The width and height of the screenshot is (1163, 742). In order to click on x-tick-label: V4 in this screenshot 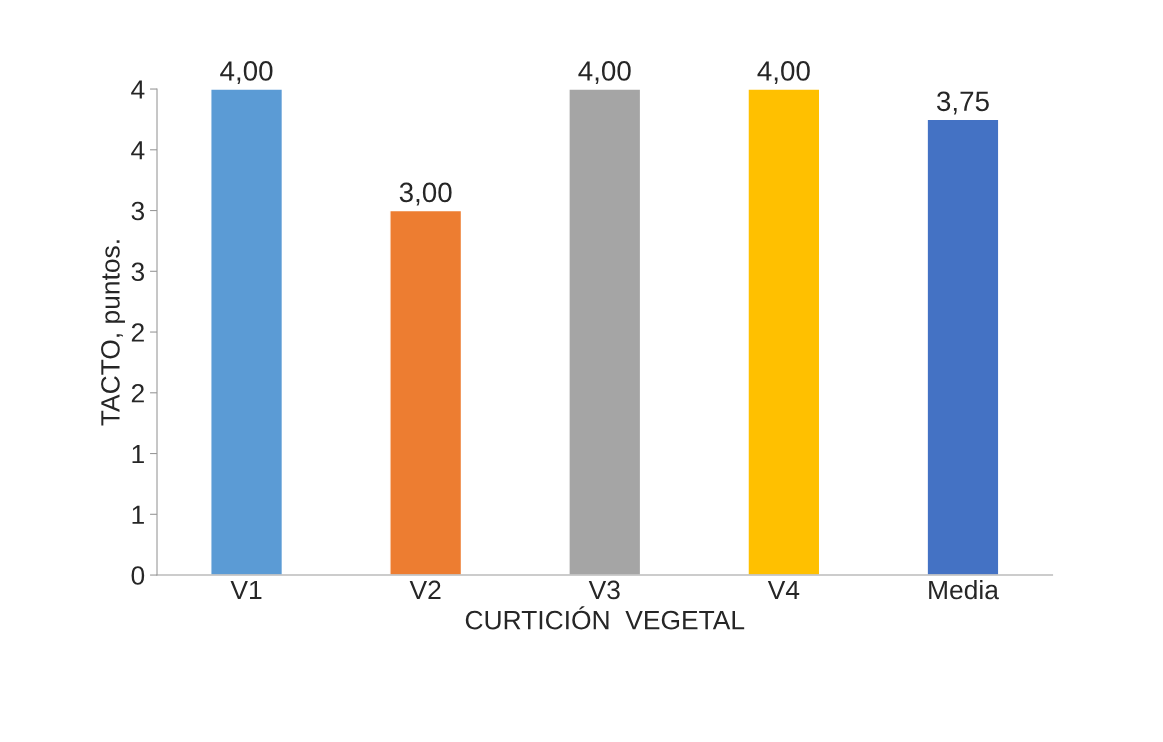, I will do `click(783, 590)`.